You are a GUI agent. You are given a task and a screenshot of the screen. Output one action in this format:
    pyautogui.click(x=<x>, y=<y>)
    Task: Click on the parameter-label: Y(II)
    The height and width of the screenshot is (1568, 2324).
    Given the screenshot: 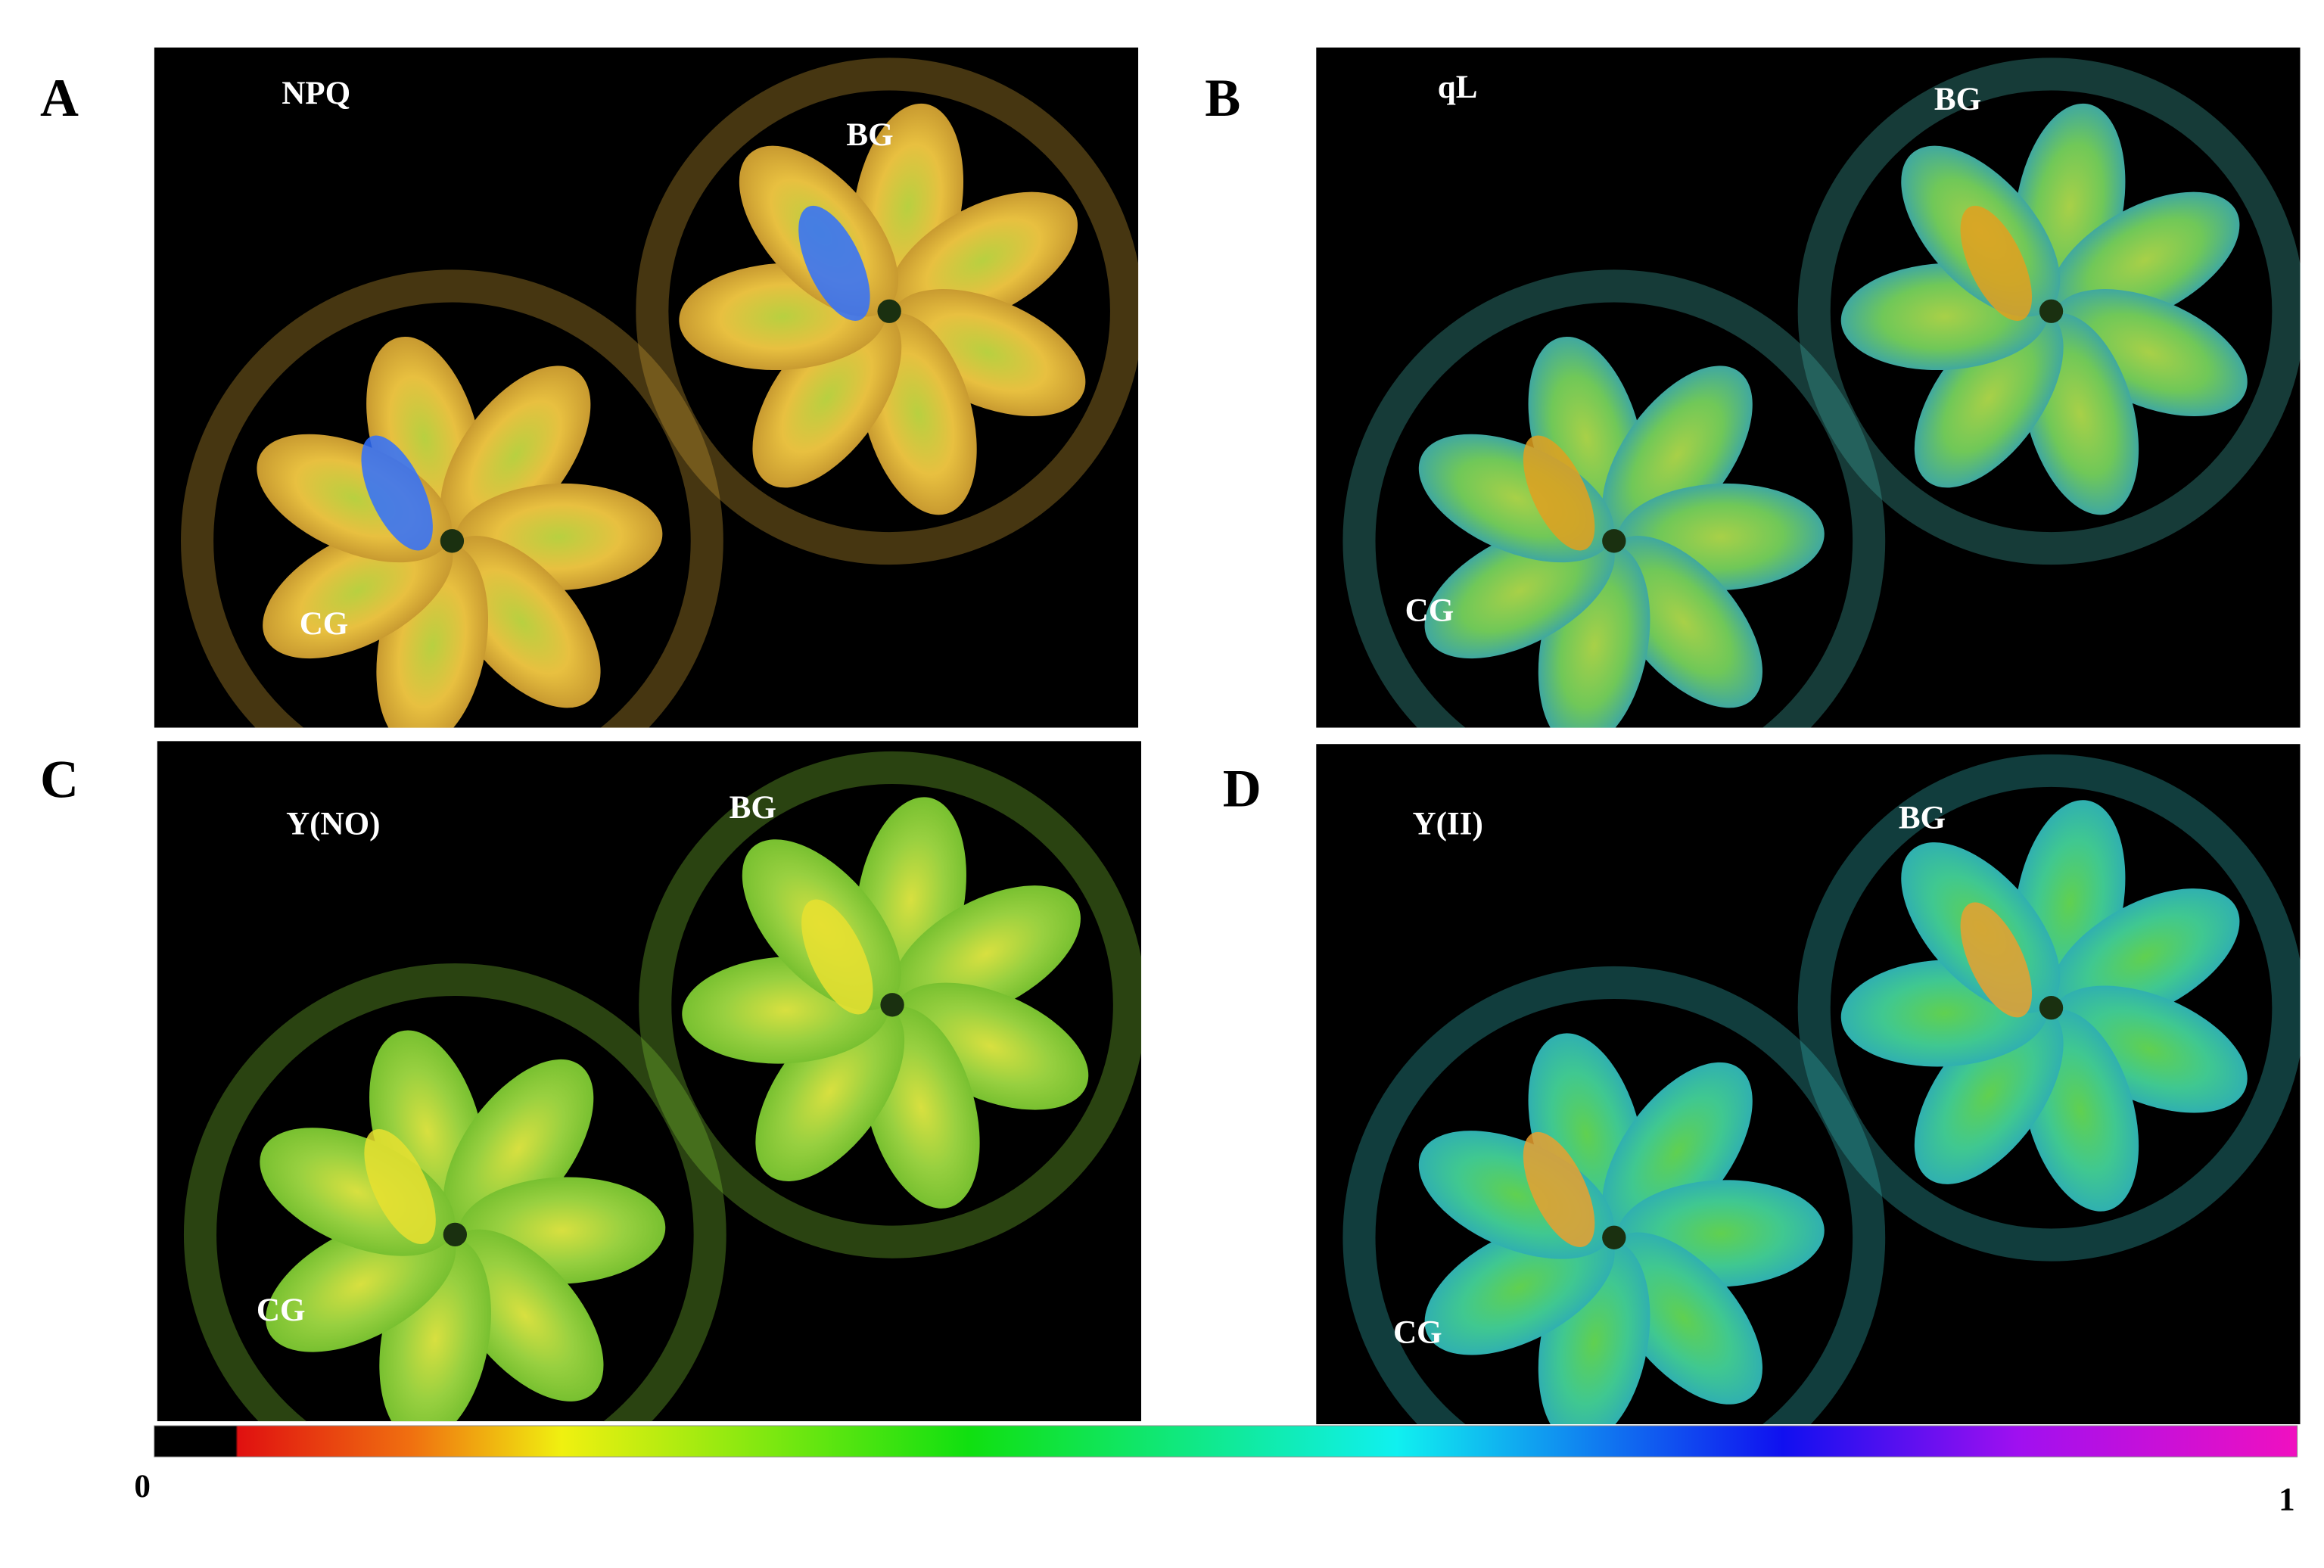 What is the action you would take?
    pyautogui.click(x=1447, y=824)
    